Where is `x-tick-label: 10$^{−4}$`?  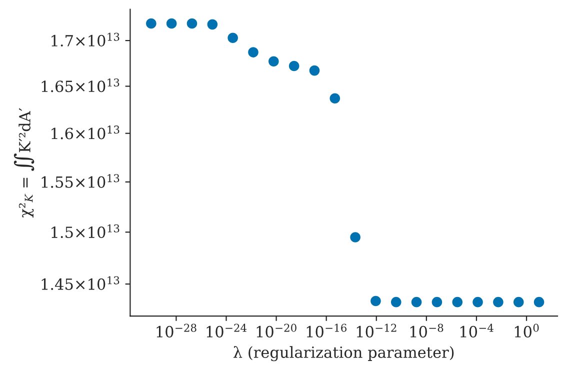 x-tick-label: 10$^{−4}$ is located at coordinates (477, 331).